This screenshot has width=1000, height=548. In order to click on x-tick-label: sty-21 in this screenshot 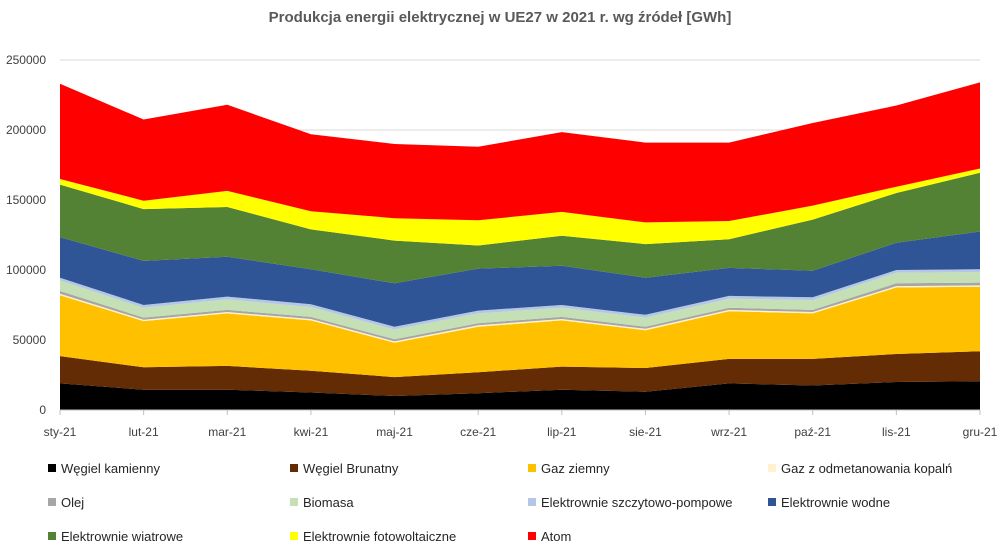, I will do `click(60, 432)`.